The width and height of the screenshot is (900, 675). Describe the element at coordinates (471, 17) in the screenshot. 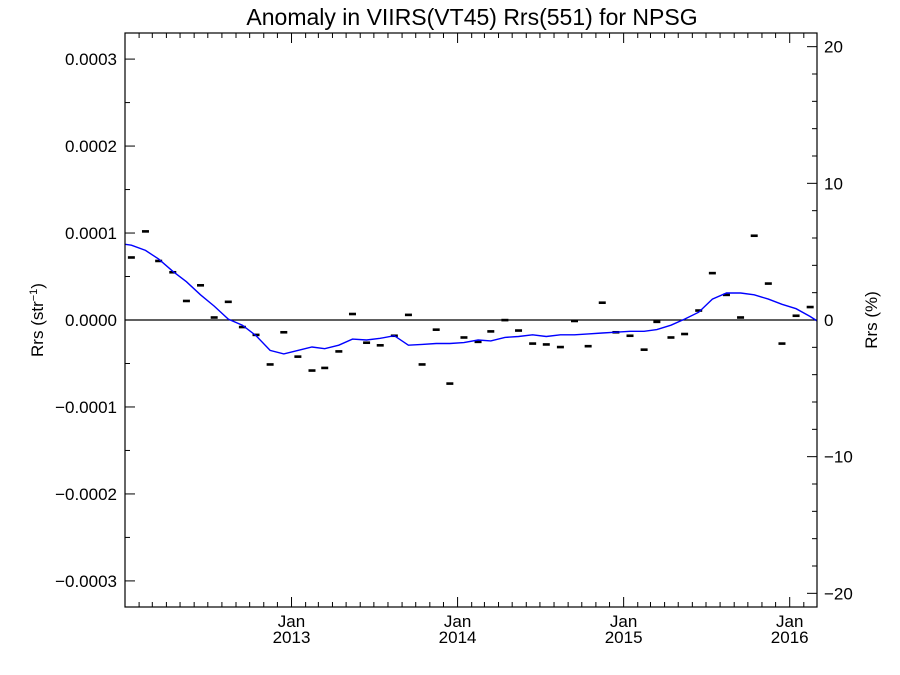

I see `chart-title: Anomaly in VIIRS(VT45) Rrs(551) for NPSG` at that location.